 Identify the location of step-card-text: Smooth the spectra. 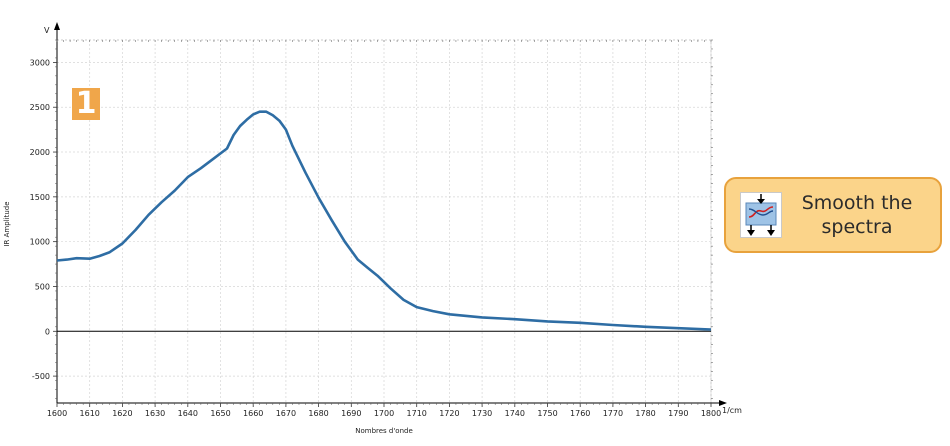
(861, 215).